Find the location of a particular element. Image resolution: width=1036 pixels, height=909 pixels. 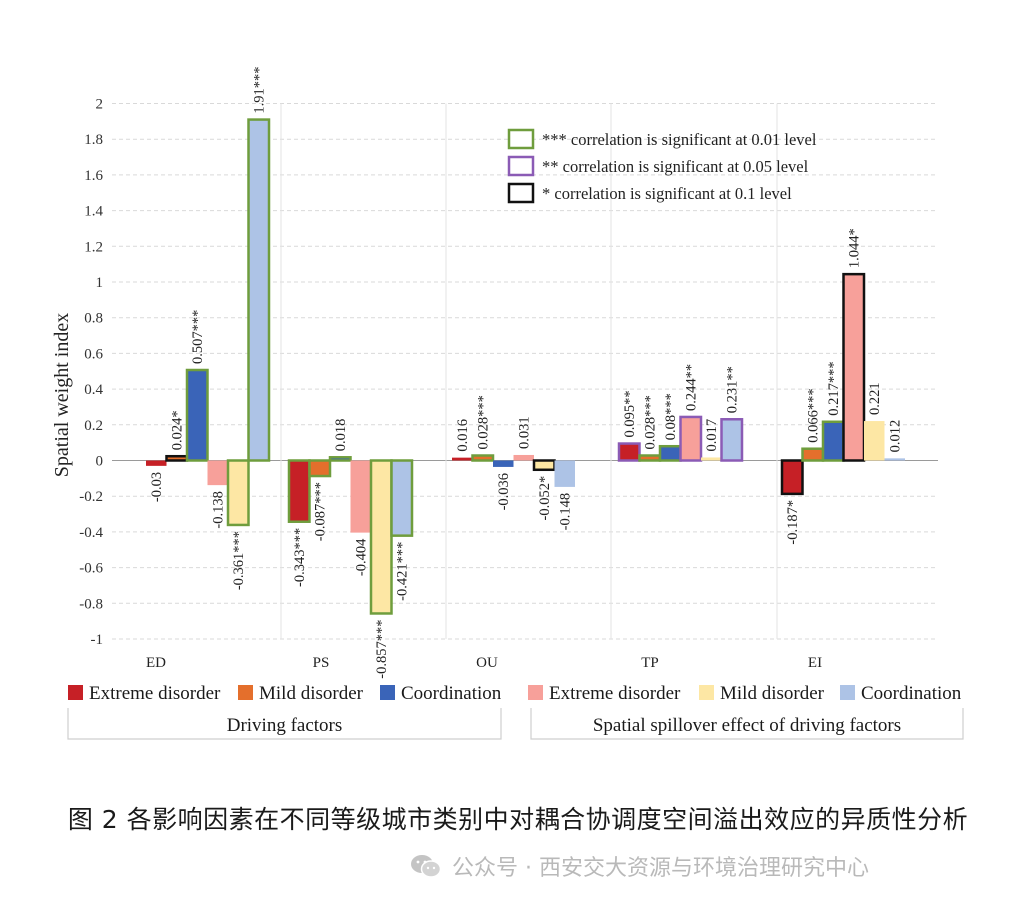

data-label: 0.016 is located at coordinates (463, 435).